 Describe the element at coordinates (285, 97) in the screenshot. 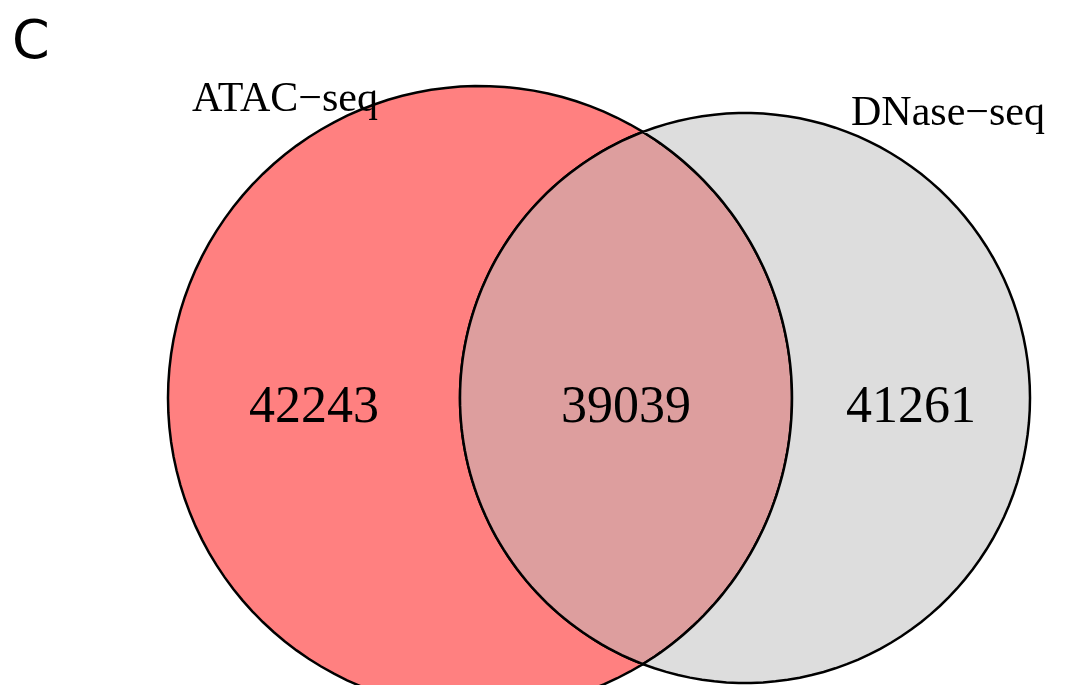

I see `text: ATAC−seq` at that location.